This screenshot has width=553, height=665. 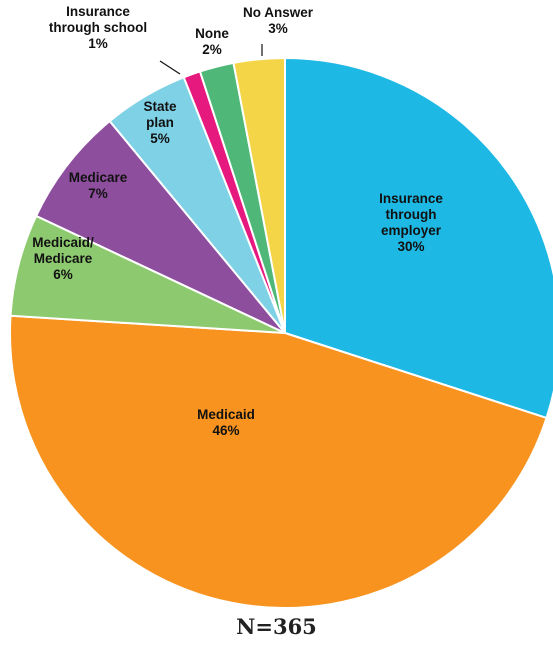 I want to click on slice-label: Insurance through school 1%, so click(x=98, y=27).